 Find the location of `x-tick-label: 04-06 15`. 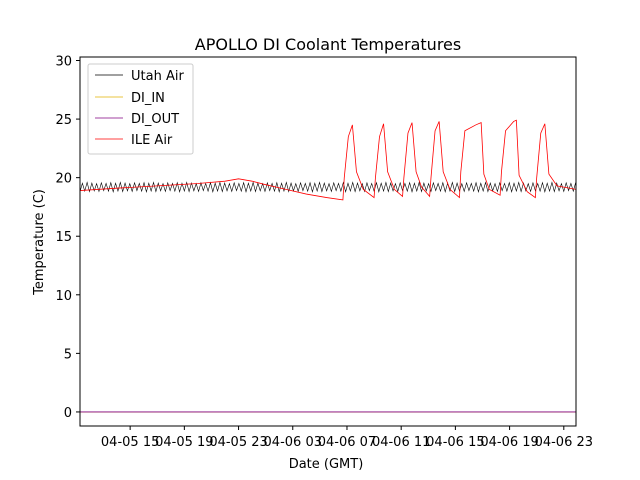

x-tick-label: 04-06 15 is located at coordinates (455, 442).